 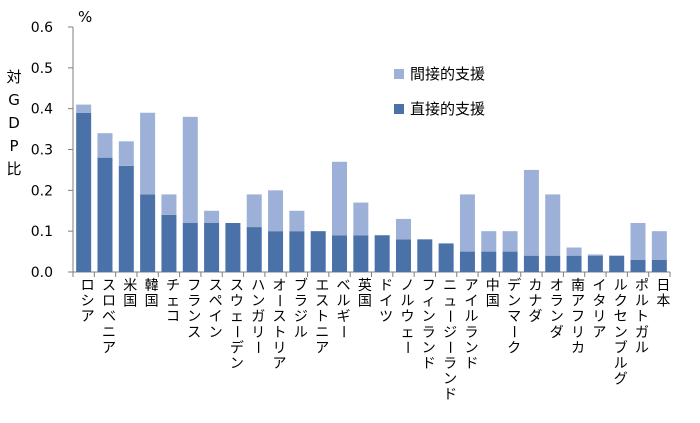 What do you see at coordinates (173, 286) in the screenshot?
I see `category-label-char: チ` at bounding box center [173, 286].